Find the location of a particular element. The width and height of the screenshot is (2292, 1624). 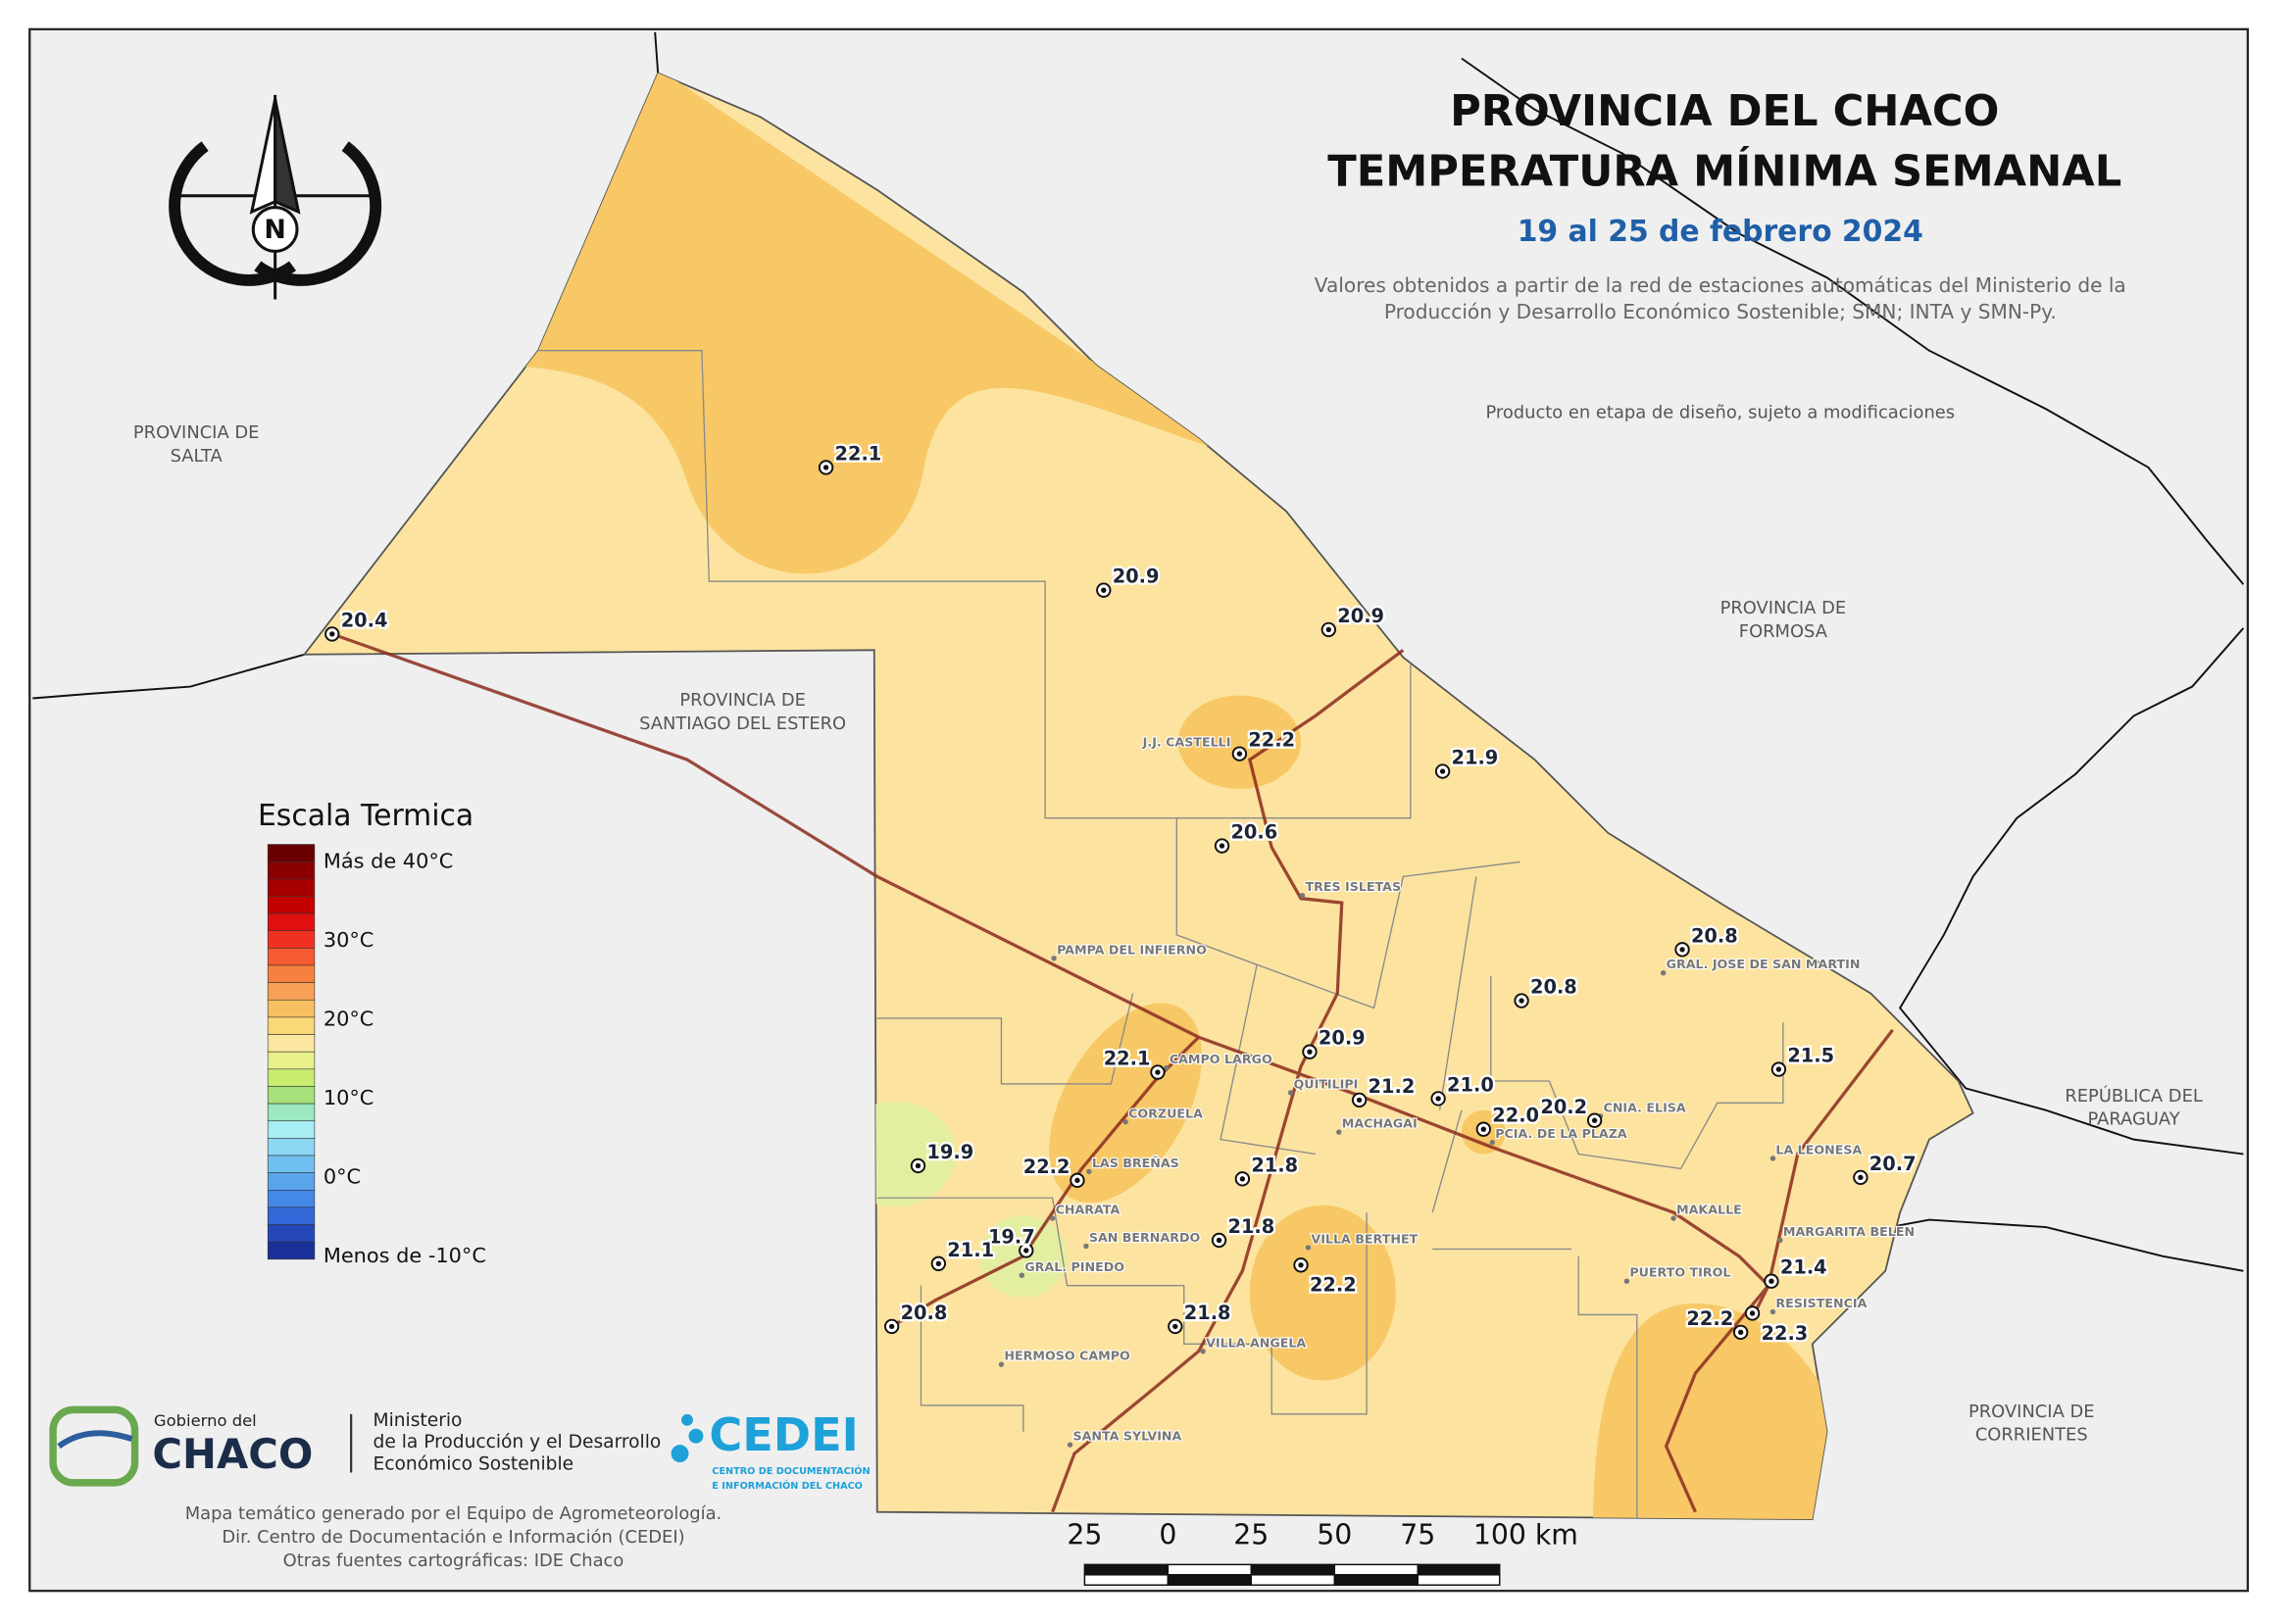

scale-label: 25 is located at coordinates (1084, 1534).